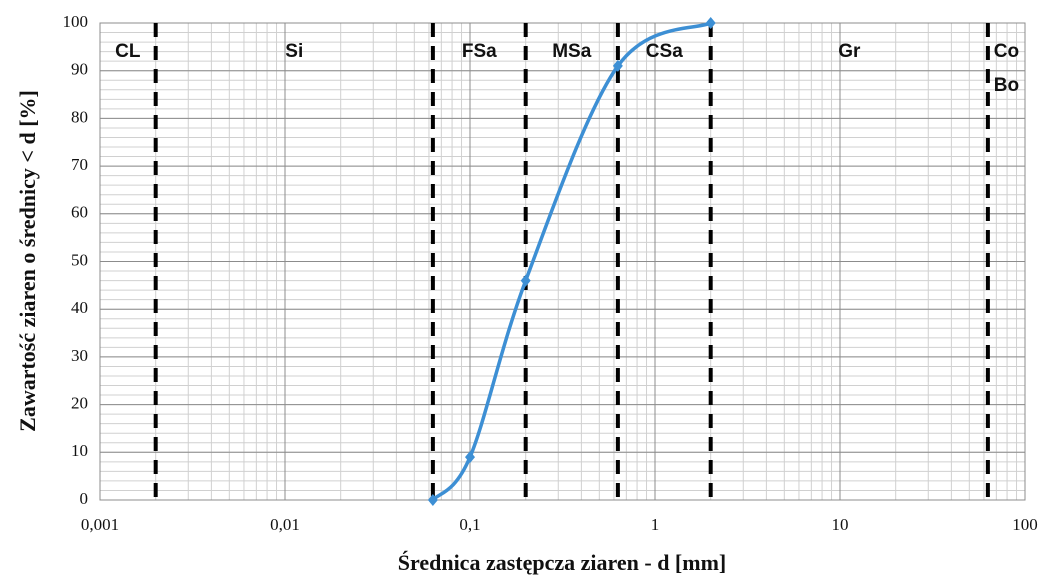 The width and height of the screenshot is (1045, 583). Describe the element at coordinates (128, 51) in the screenshot. I see `zone-label: CL` at that location.